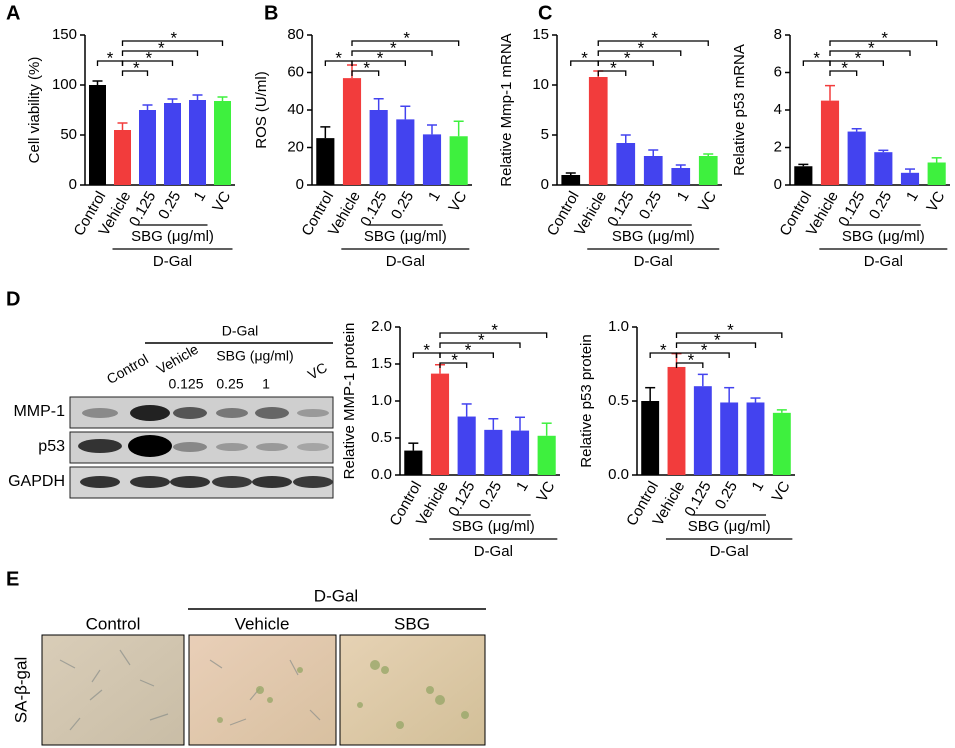  What do you see at coordinates (349, 401) in the screenshot?
I see `y-axis-label: Relative MMP-1 protein` at bounding box center [349, 401].